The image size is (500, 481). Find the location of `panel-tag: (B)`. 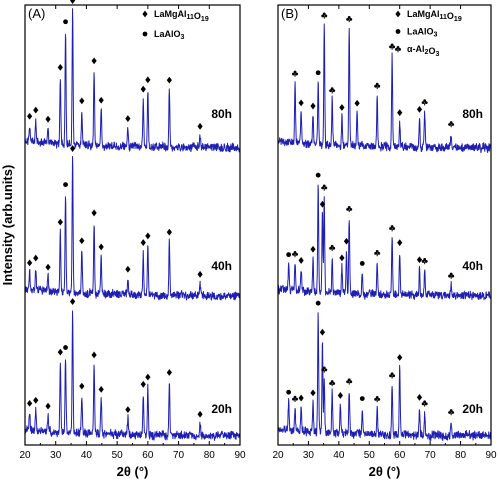

panel-tag: (B) is located at coordinates (289, 13).